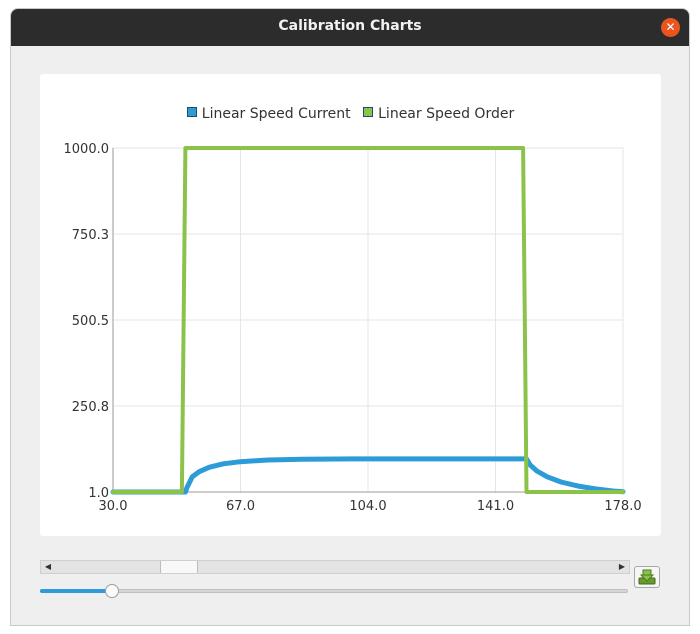 Image resolution: width=700 pixels, height=634 pixels. I want to click on download-save-icon, so click(647, 577).